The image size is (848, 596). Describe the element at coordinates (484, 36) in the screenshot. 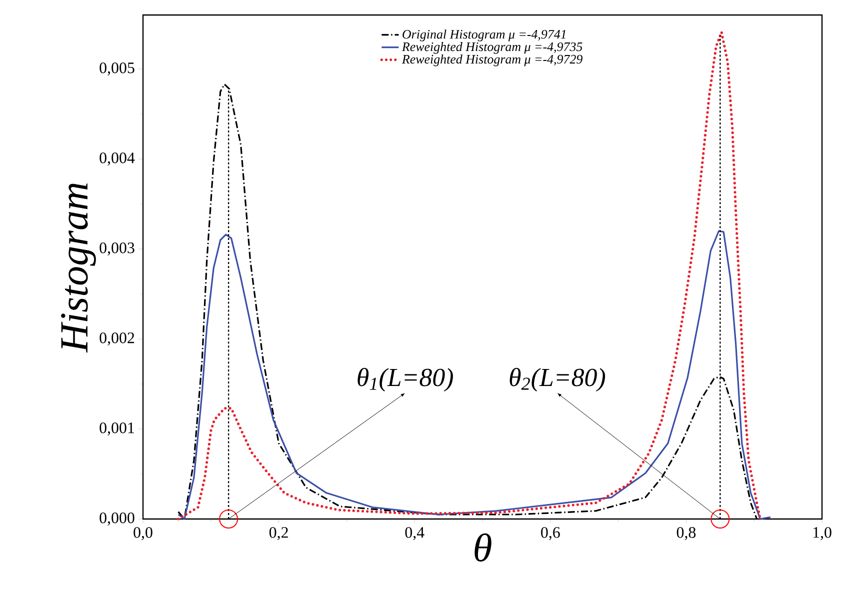

I see `legend-label: Original Histogram μ =-4,9741` at that location.